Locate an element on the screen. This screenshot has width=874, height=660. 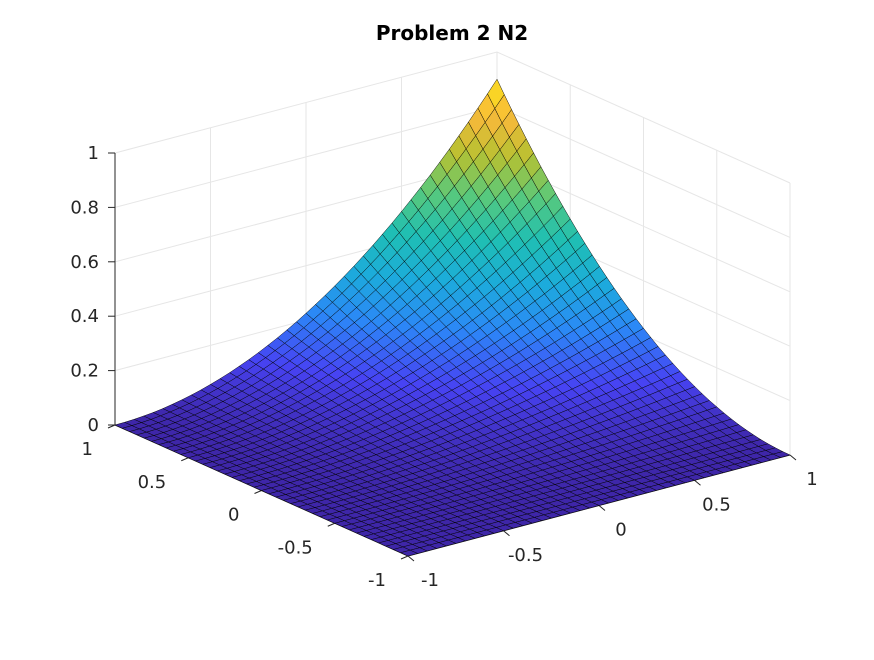
y-tick-label: 0 is located at coordinates (233, 515).